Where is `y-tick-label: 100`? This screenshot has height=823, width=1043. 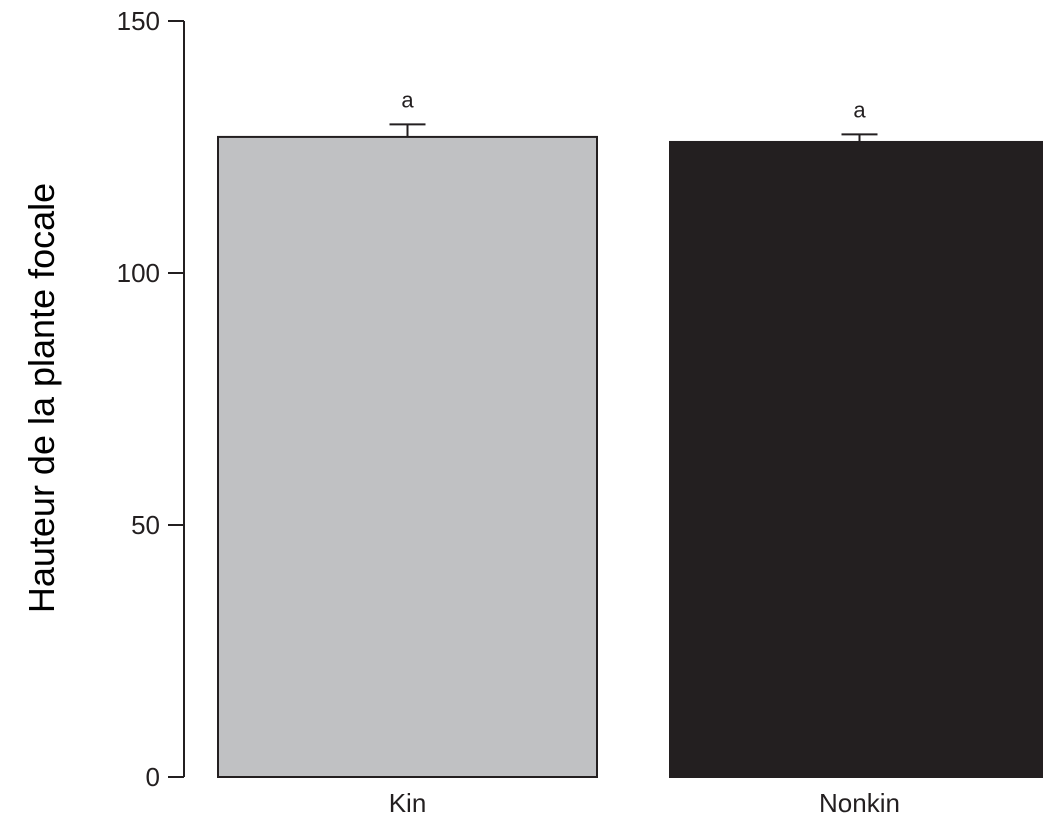
y-tick-label: 100 is located at coordinates (138, 273).